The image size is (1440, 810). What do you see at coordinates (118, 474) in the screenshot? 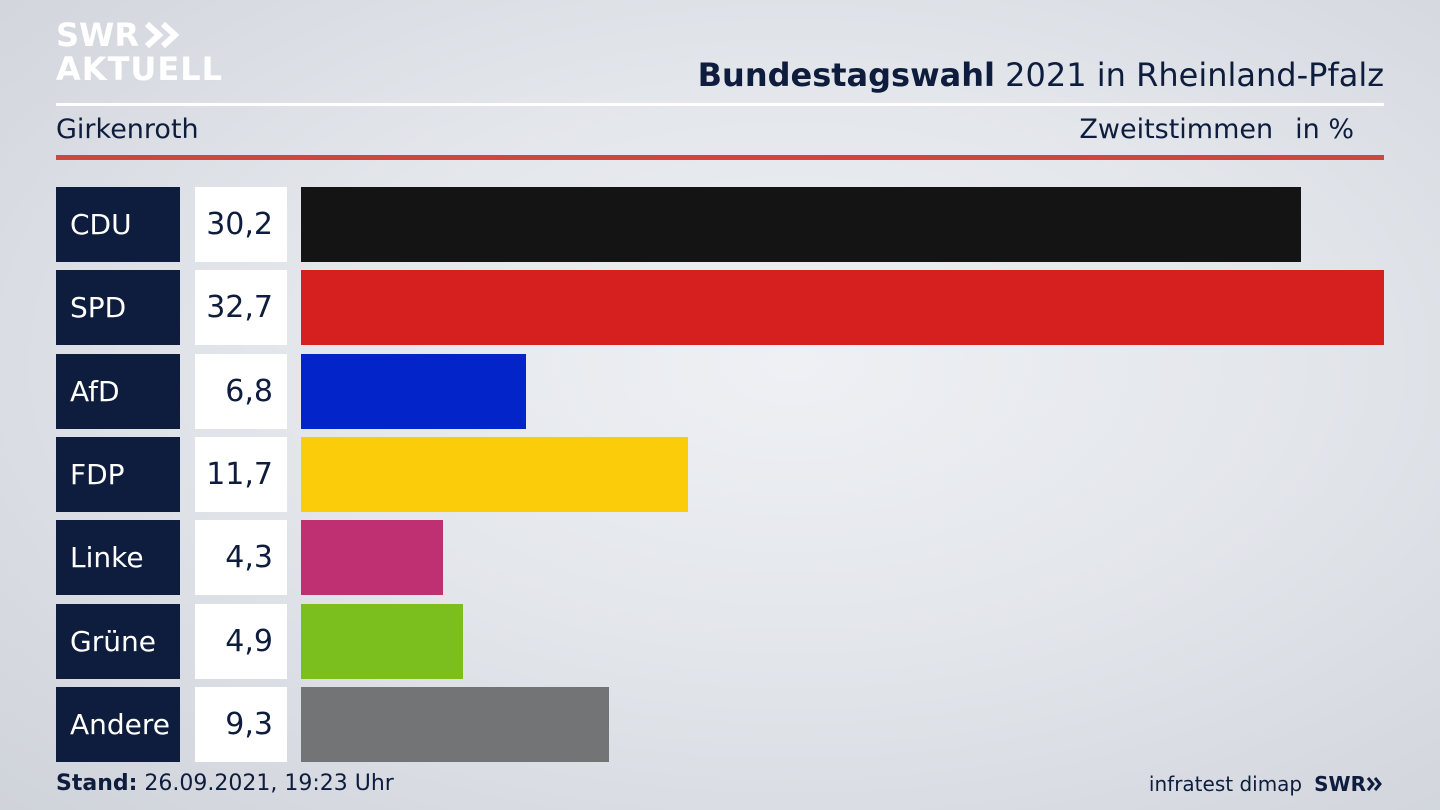
I see `party-label: FDP` at bounding box center [118, 474].